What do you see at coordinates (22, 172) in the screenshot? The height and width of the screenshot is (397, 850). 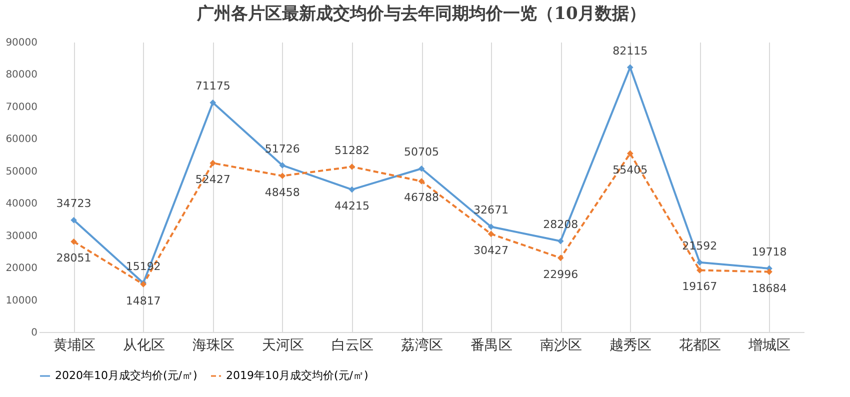 I see `y-tick-label: 50000` at bounding box center [22, 172].